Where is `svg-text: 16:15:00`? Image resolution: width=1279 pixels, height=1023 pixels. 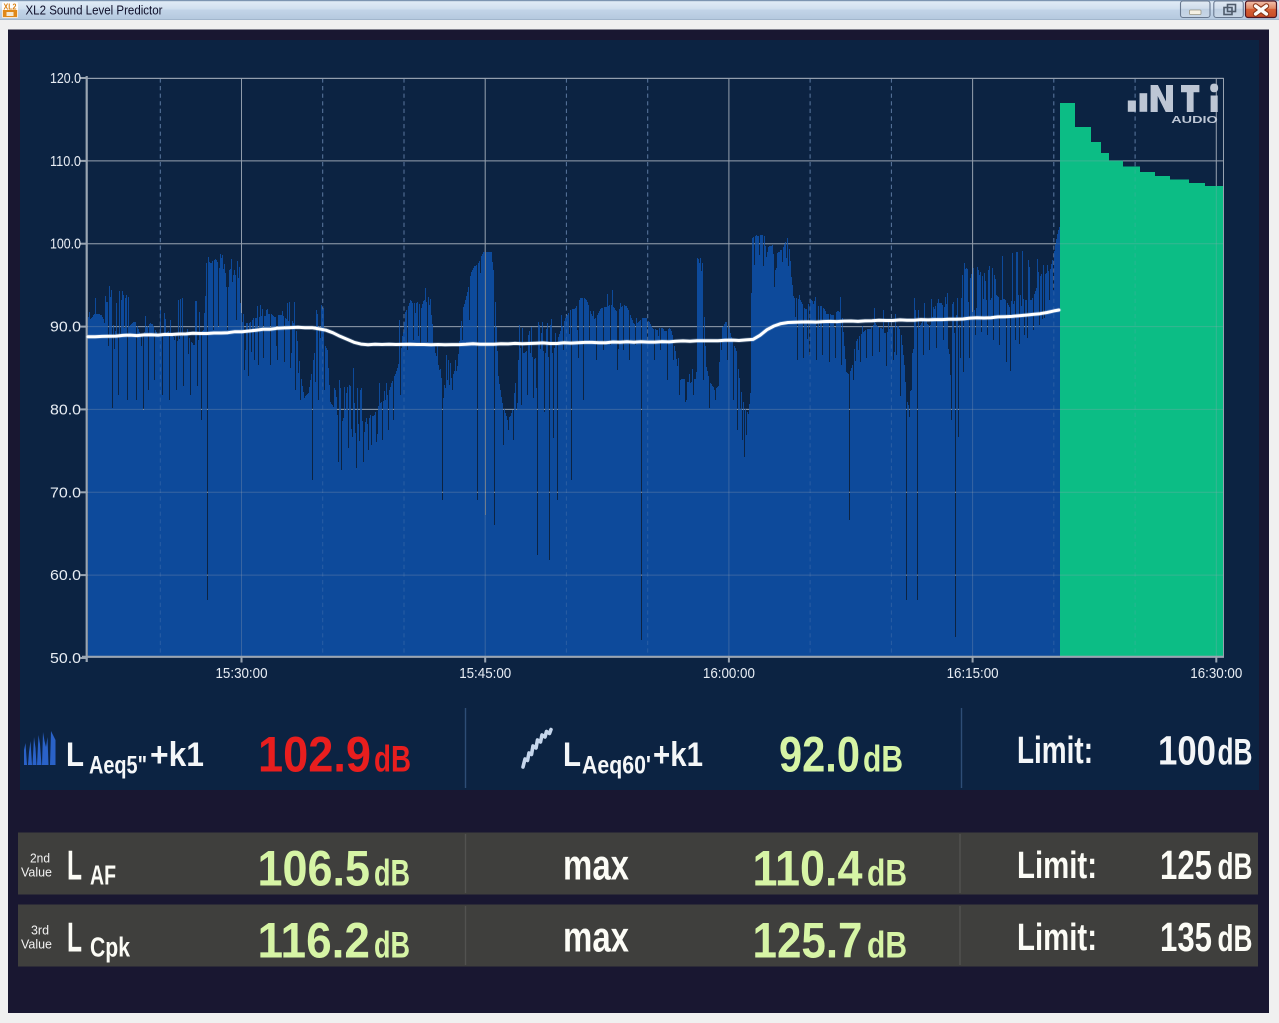 svg-text: 16:15:00 is located at coordinates (973, 673).